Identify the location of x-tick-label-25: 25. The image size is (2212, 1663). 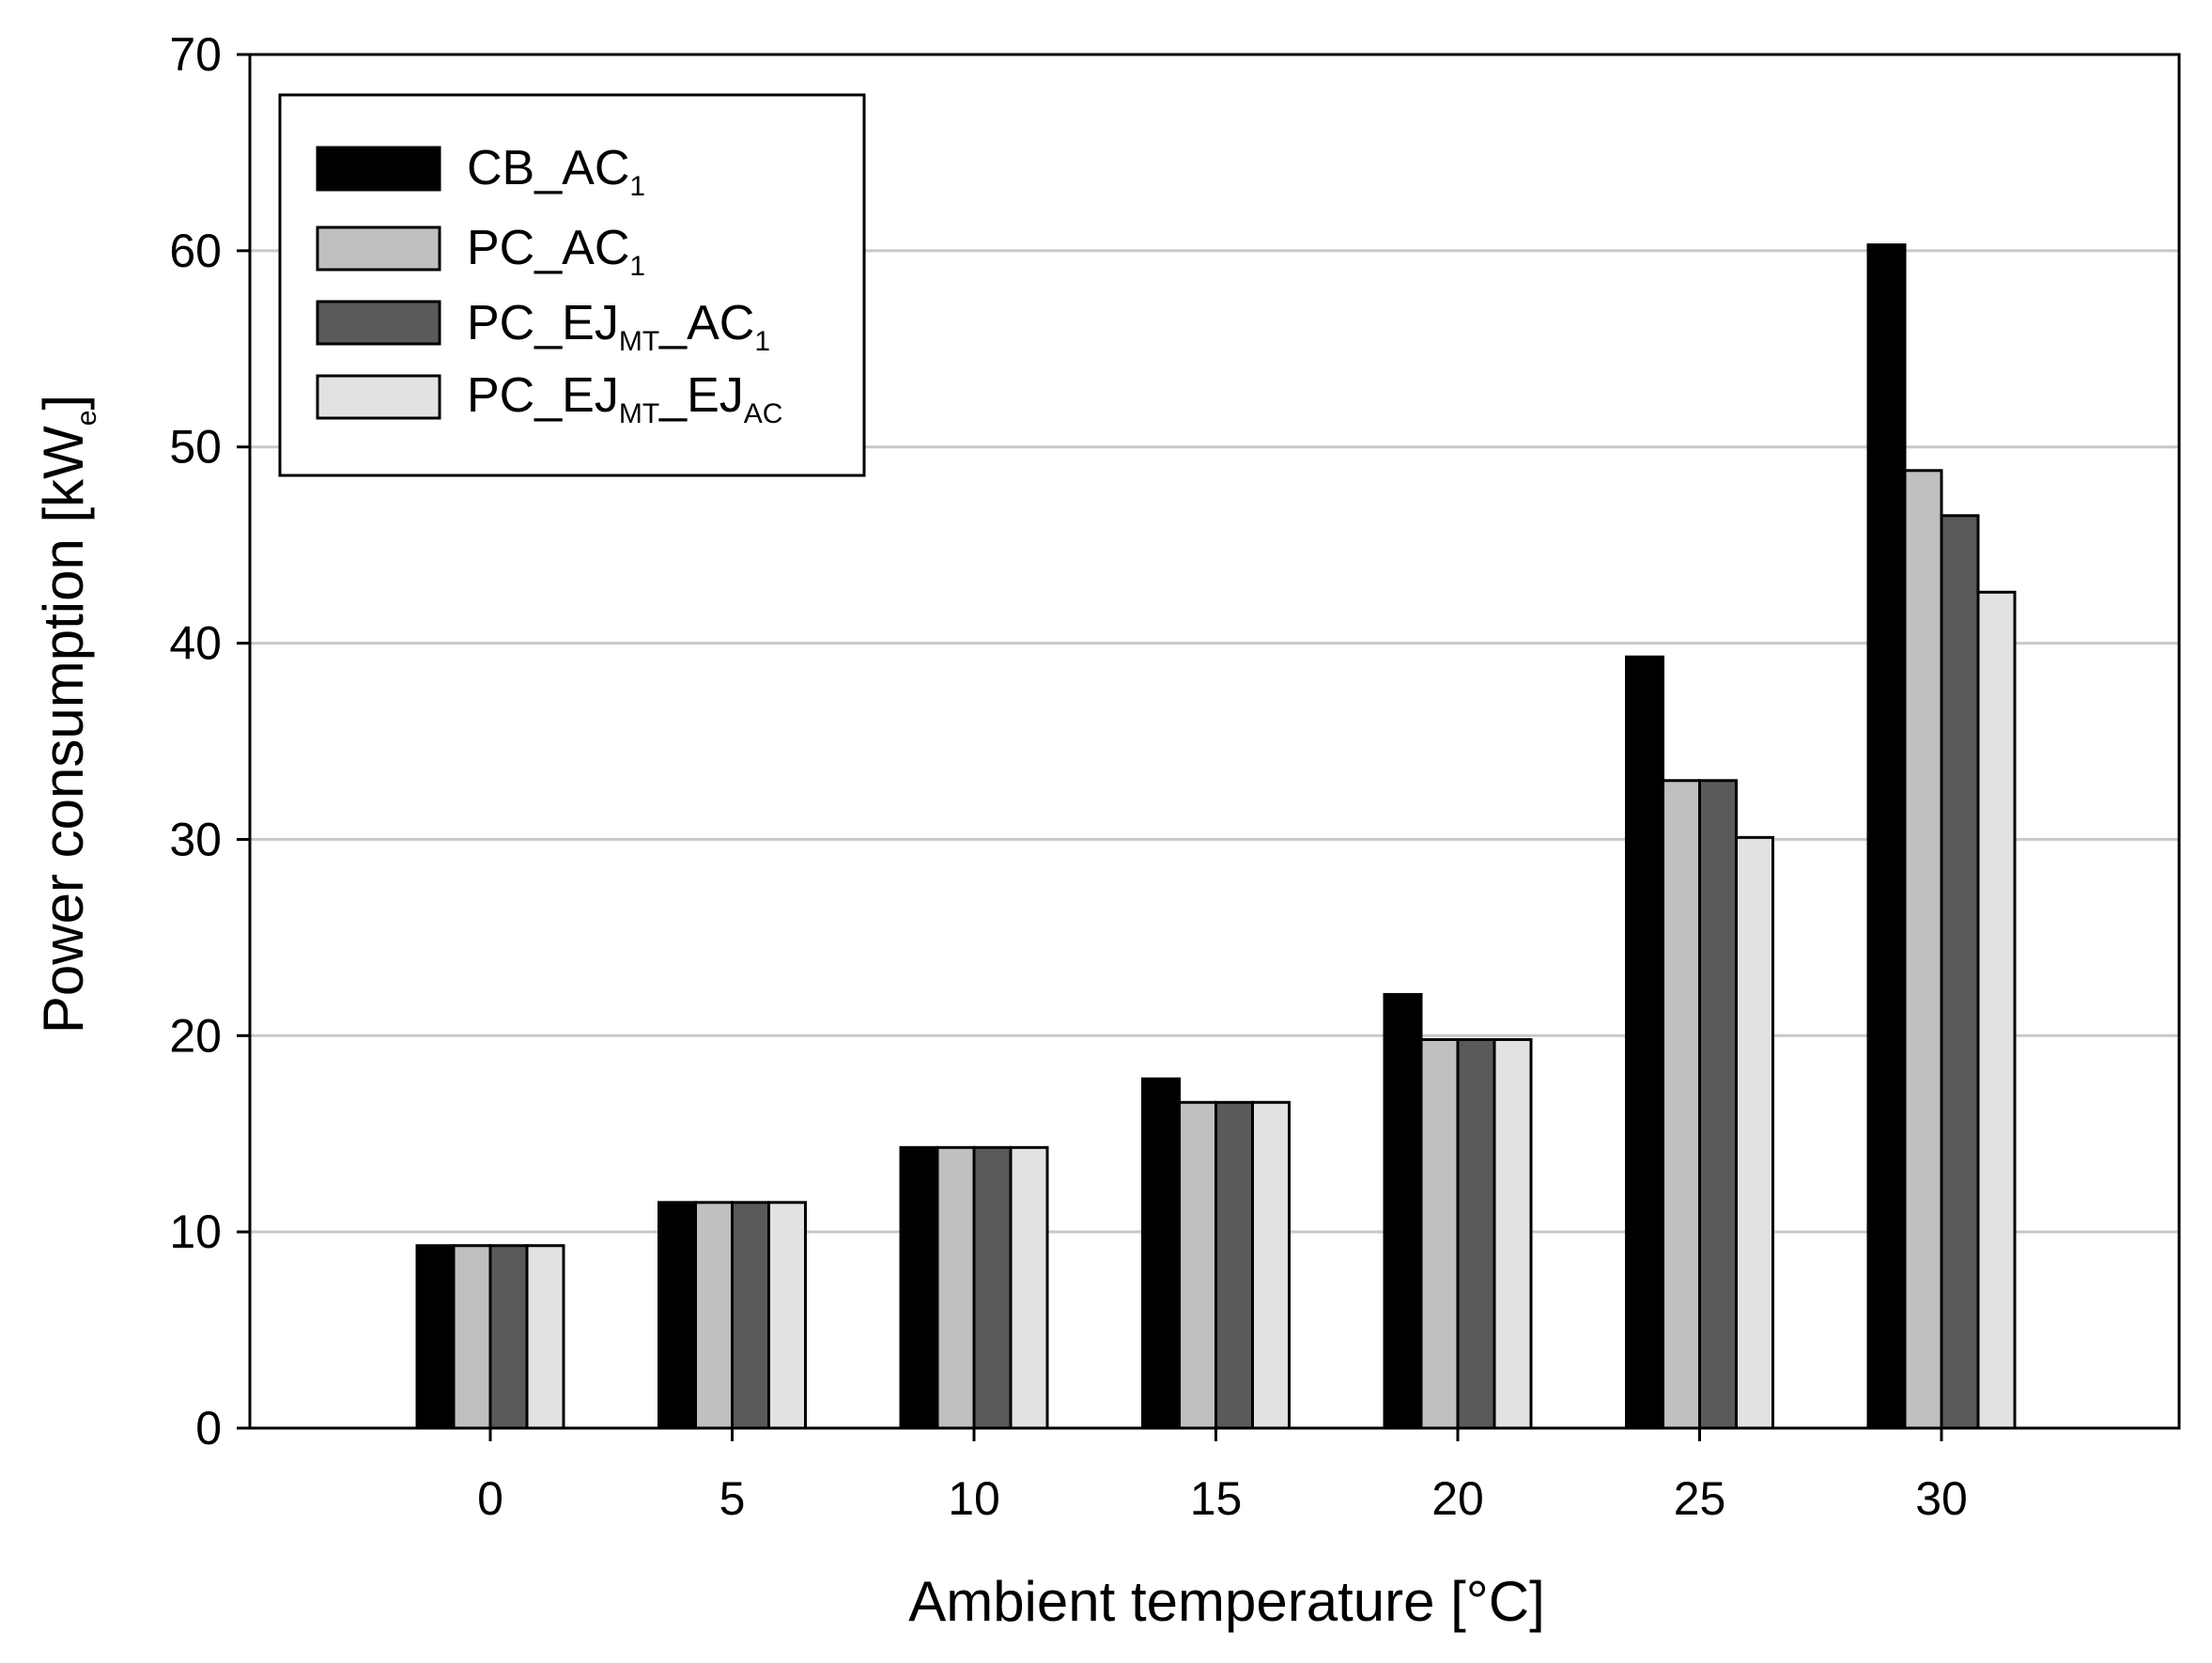
(1700, 1498).